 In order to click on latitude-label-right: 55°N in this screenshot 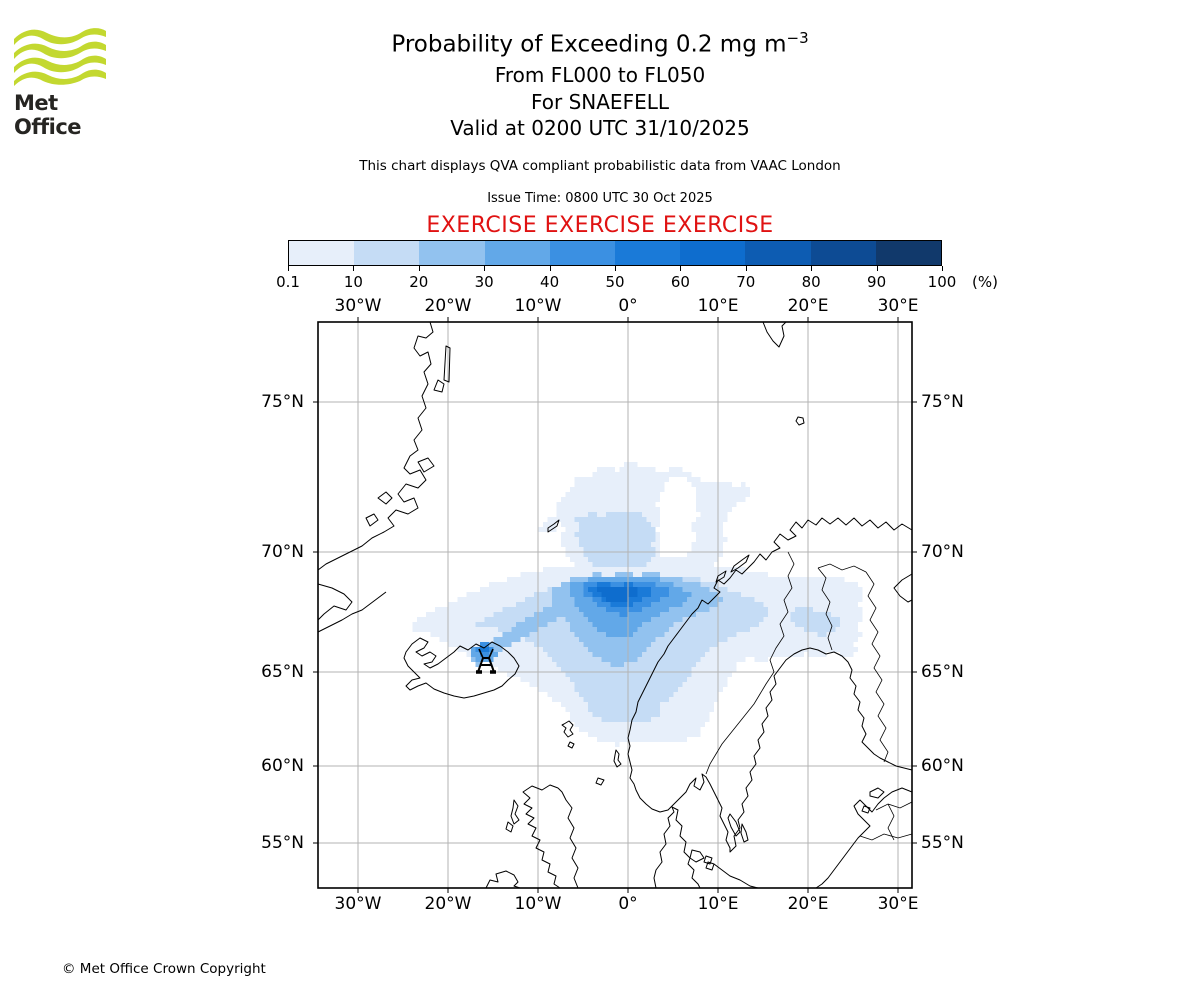, I will do `click(942, 843)`.